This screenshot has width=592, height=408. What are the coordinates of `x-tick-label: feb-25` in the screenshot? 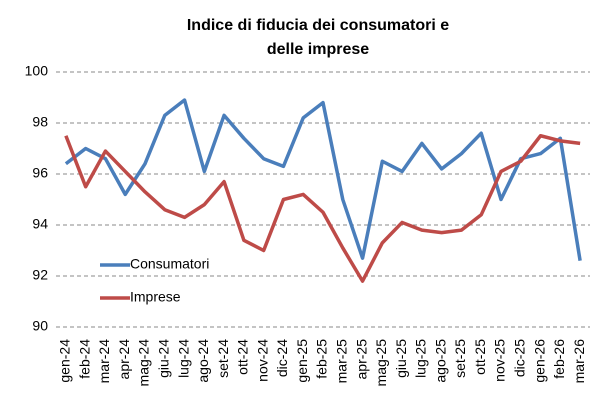 It's located at (322, 359).